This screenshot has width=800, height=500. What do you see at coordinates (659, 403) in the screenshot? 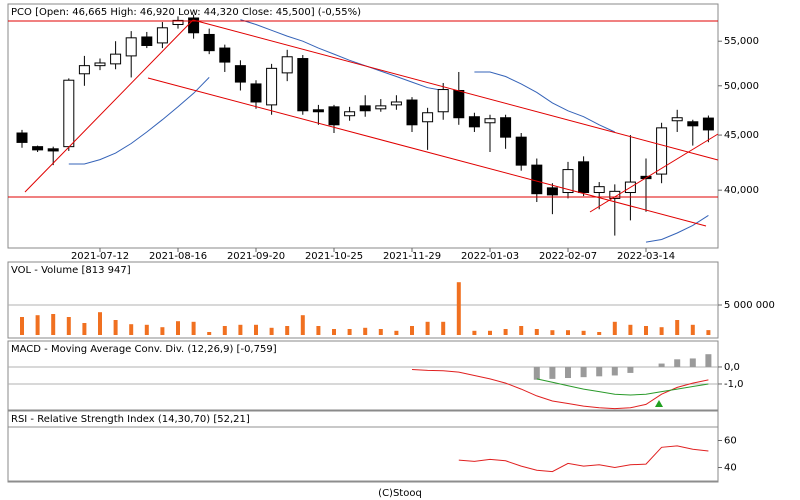
I see `signal-marker` at bounding box center [659, 403].